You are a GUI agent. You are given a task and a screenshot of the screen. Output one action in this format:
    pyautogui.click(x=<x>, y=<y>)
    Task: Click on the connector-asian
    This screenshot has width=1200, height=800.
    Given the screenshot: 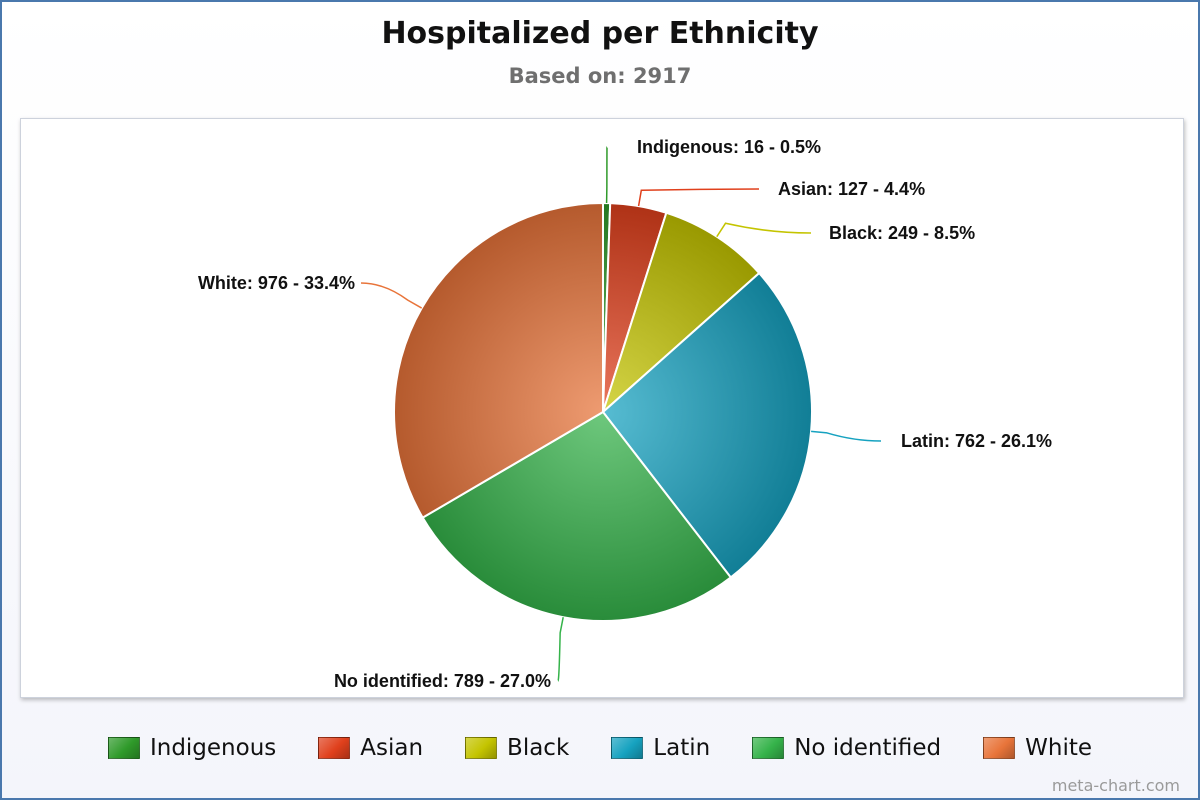 What is the action you would take?
    pyautogui.click(x=698, y=197)
    